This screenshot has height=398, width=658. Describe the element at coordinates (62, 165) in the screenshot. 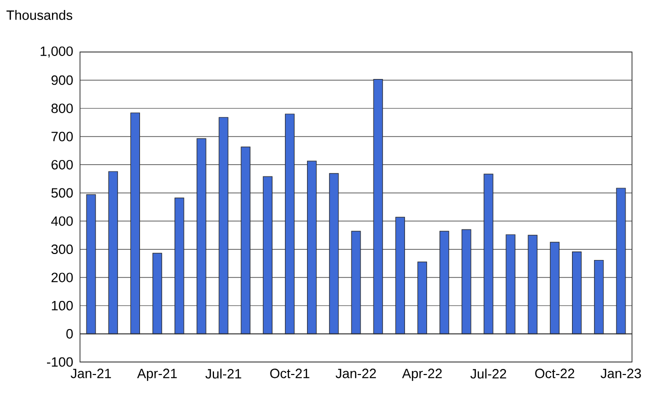

I see `y-tick-label: 600` at that location.